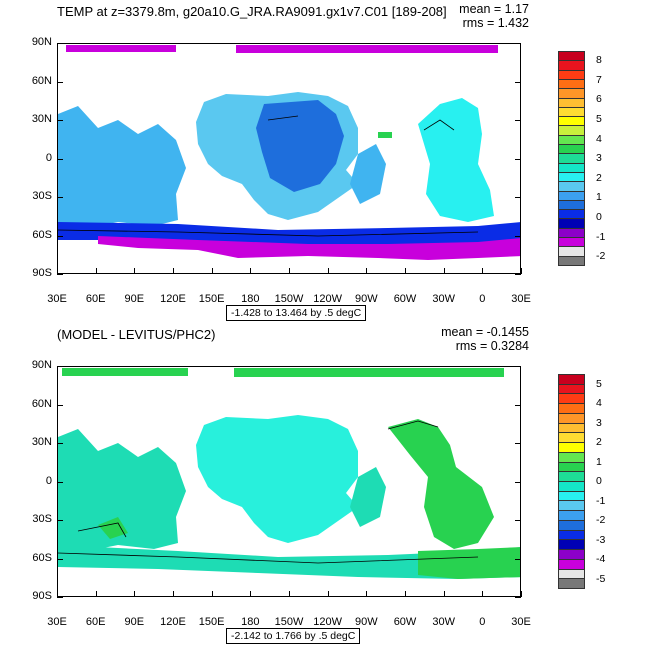 This screenshot has height=647, width=647. I want to click on lon-tick-label: 180, so click(250, 622).